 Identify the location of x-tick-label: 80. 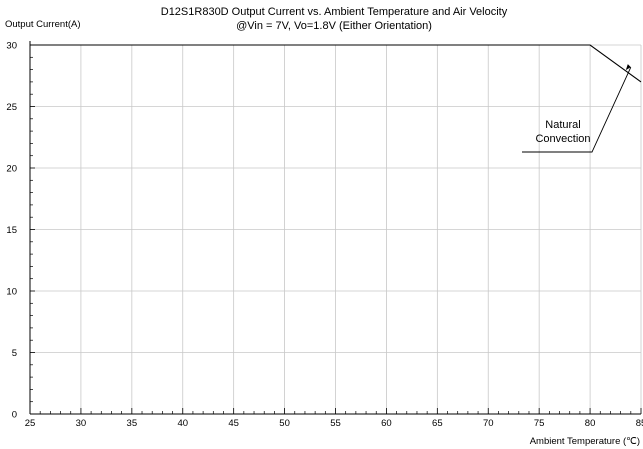
(590, 423).